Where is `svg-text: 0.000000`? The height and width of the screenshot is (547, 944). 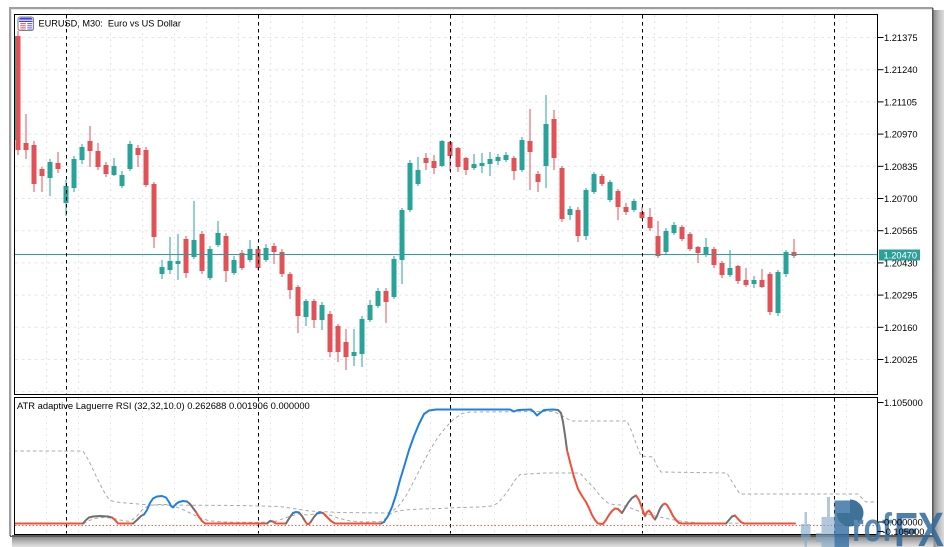
svg-text: 0.000000 is located at coordinates (903, 523).